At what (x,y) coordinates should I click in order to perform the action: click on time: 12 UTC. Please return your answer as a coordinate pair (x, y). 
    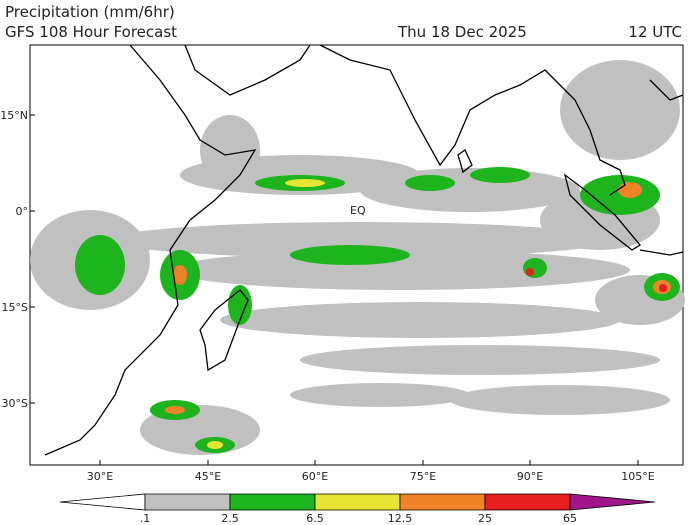
    Looking at the image, I should click on (655, 32).